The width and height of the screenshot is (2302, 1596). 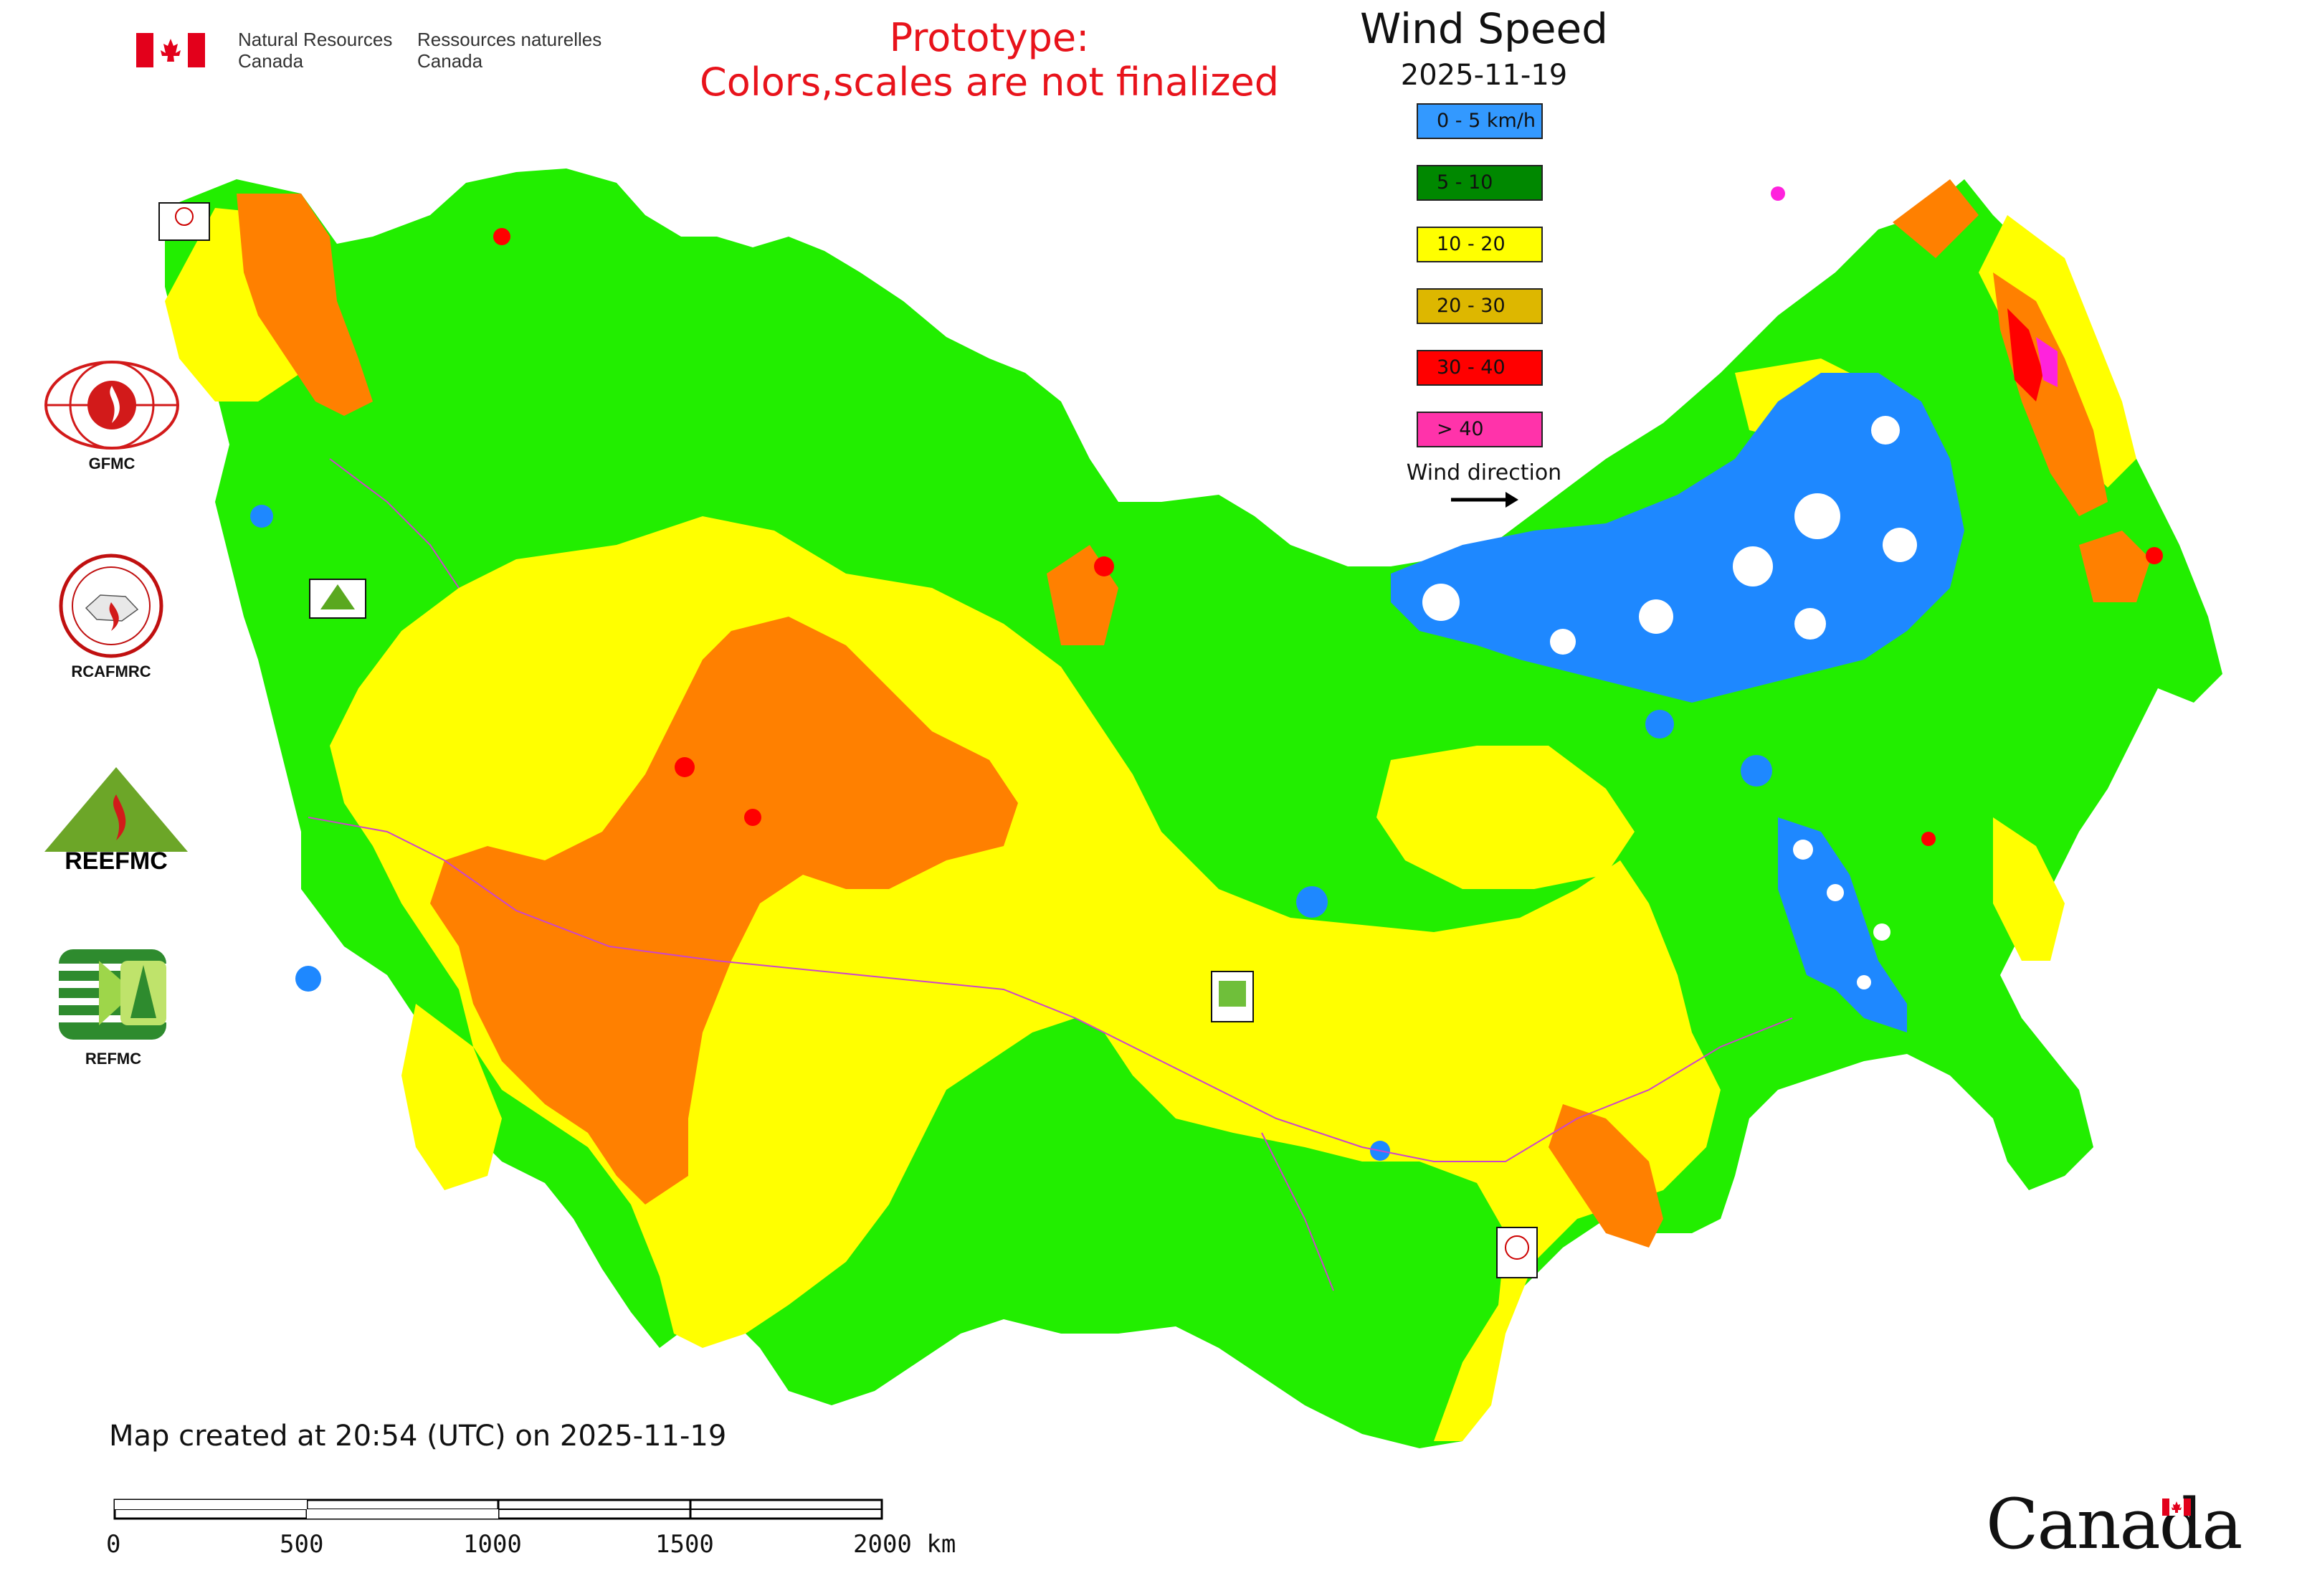 What do you see at coordinates (1480, 244) in the screenshot?
I see `legend-item-10-20: 10 - 20` at bounding box center [1480, 244].